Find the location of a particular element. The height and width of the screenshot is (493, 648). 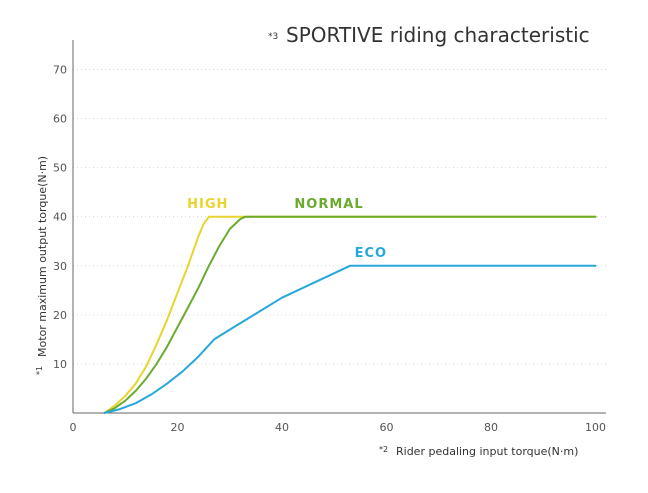

y-tick-label-20: 20 is located at coordinates (60, 315).